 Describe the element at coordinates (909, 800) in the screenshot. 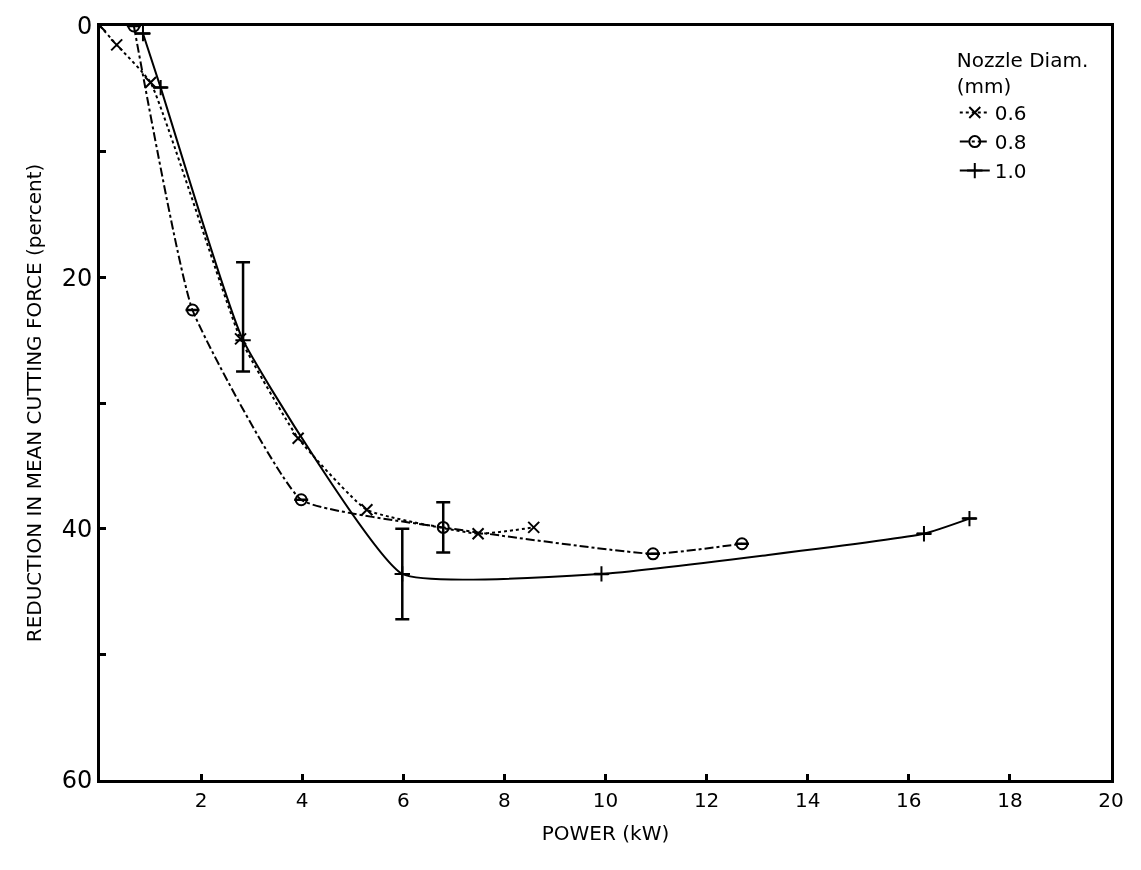

I see `x-tick-label: 16` at that location.